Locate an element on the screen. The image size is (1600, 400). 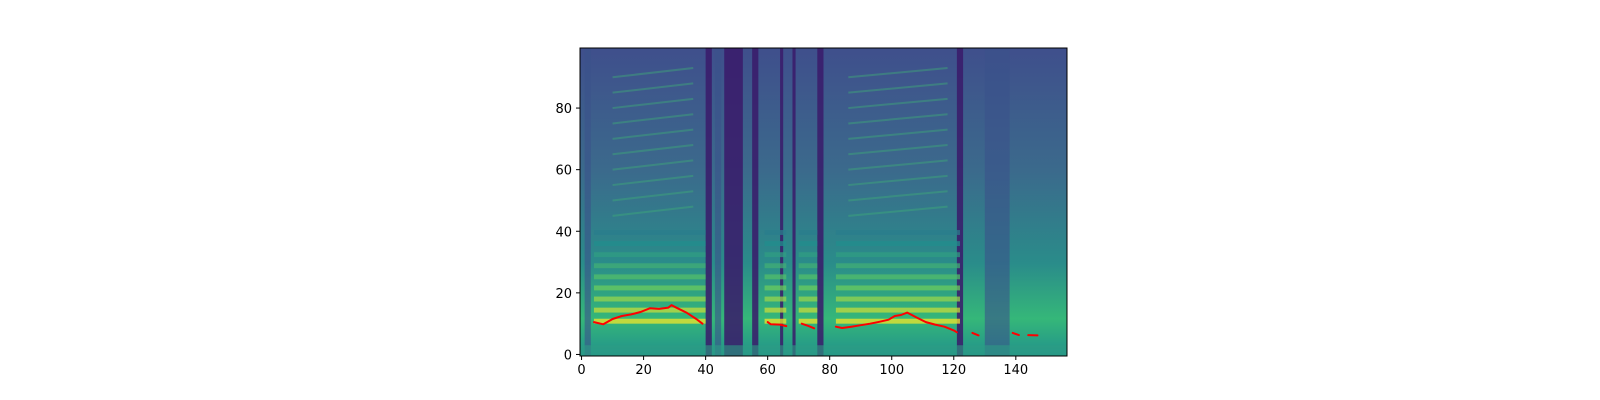
x-tick-label: 40 is located at coordinates (705, 370).